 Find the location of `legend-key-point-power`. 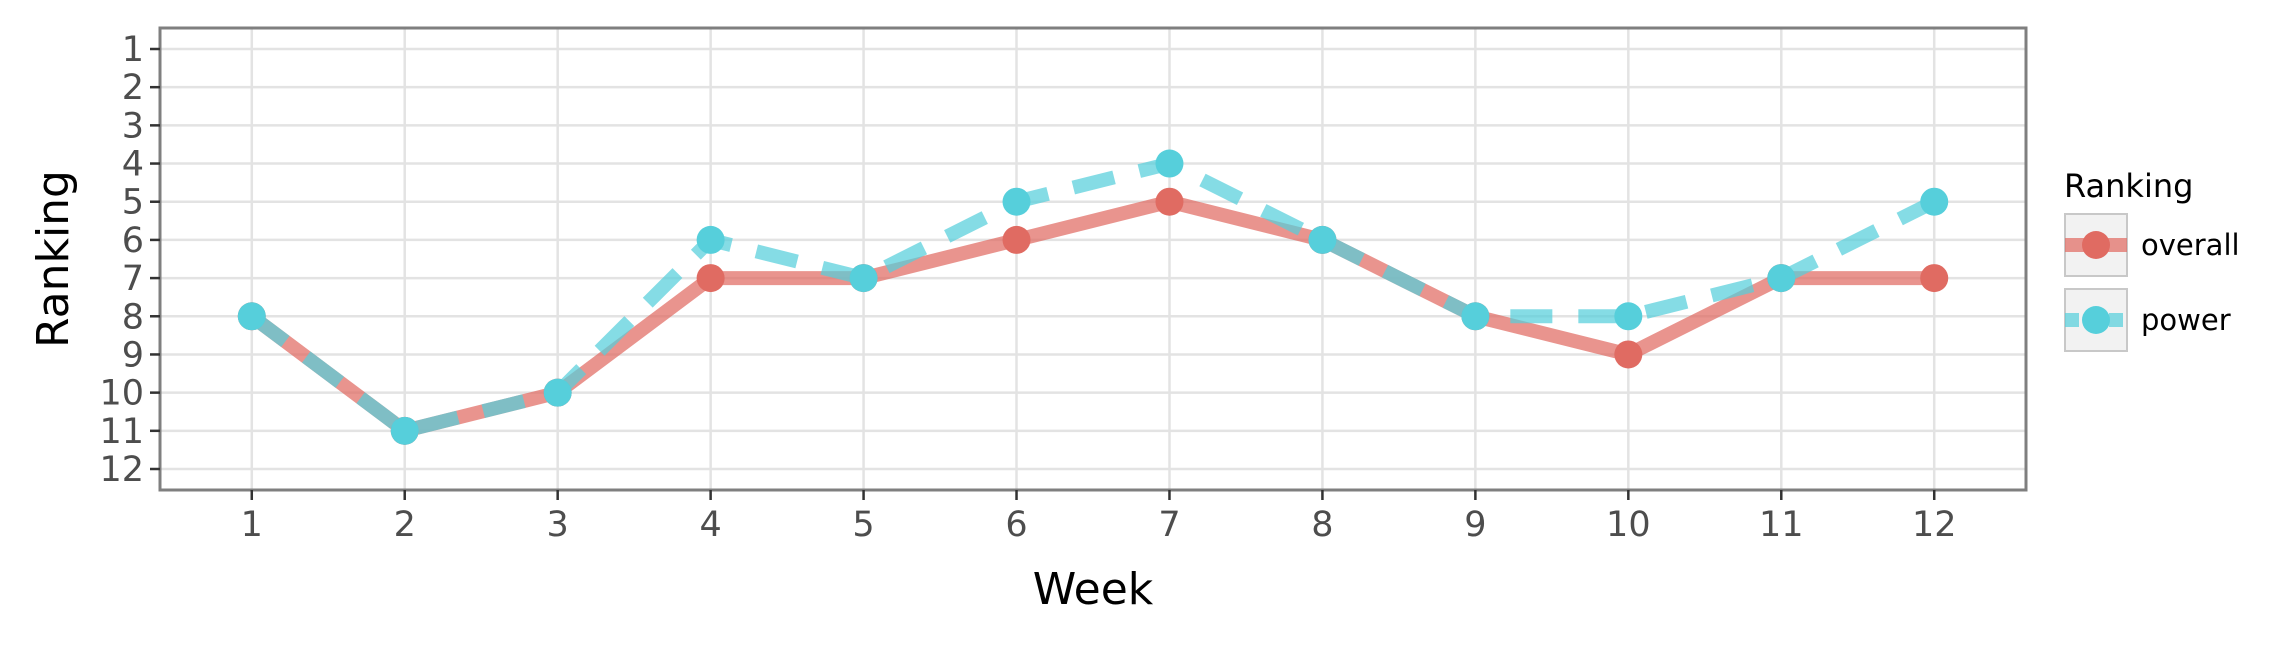

legend-key-point-power is located at coordinates (2096, 320).